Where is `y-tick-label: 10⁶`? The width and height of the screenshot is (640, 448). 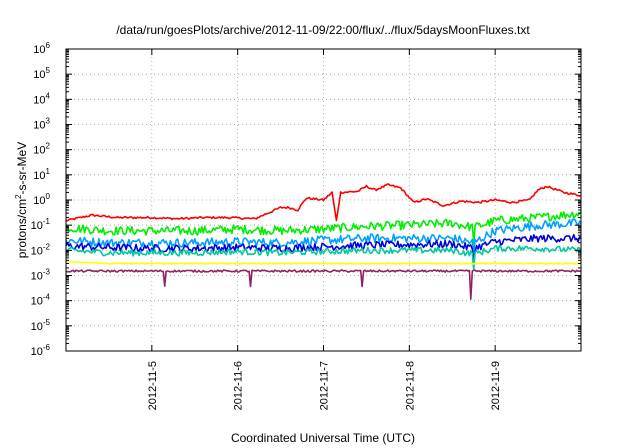
y-tick-label: 10⁶ is located at coordinates (41, 48).